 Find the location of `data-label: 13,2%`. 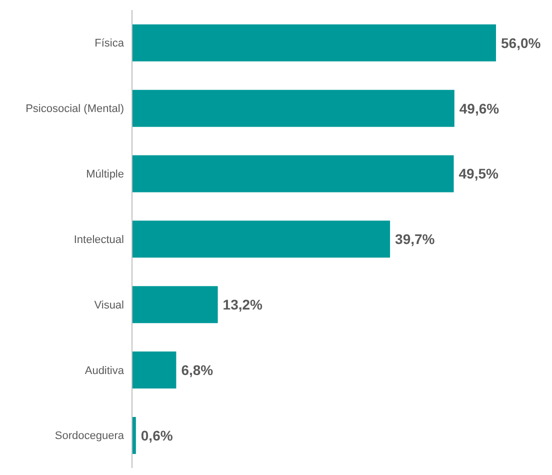

data-label: 13,2% is located at coordinates (243, 304).